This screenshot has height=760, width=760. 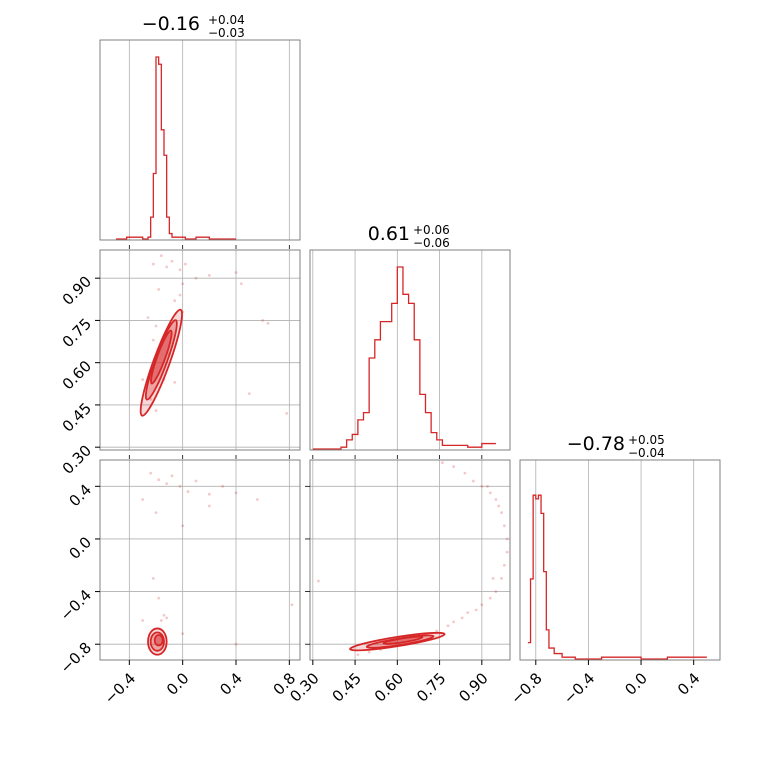 I want to click on x-tick-label: 0.60, so click(x=389, y=687).